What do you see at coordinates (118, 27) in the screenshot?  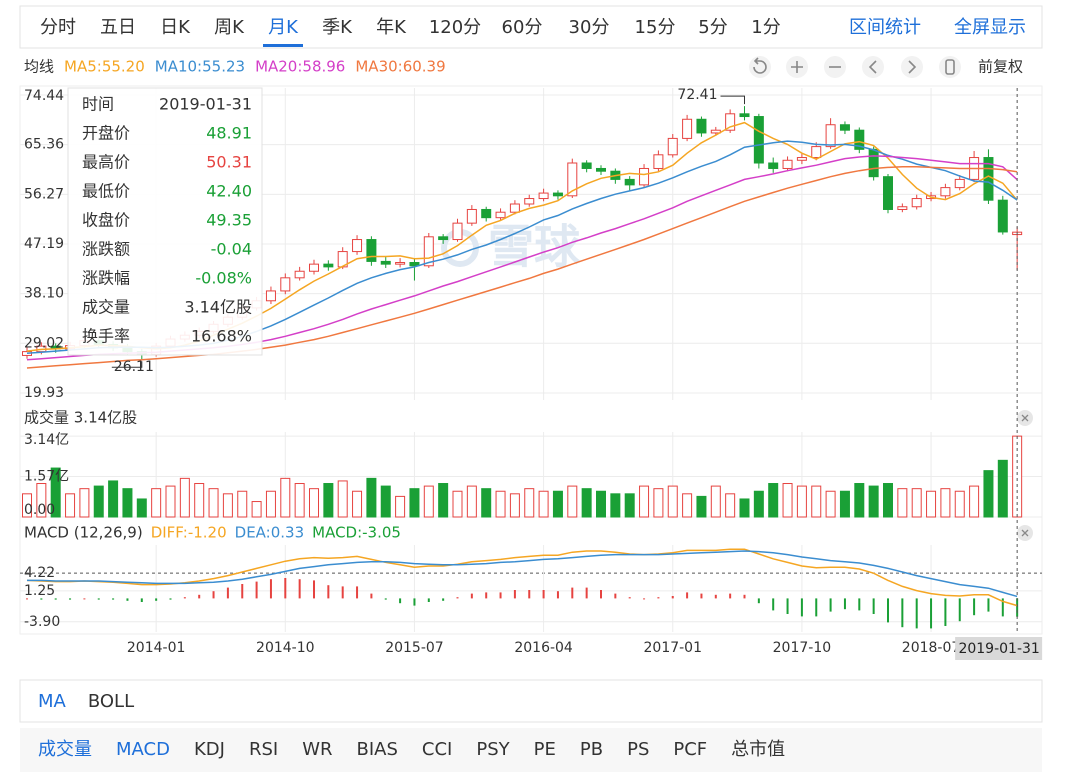 I see `tab: 五日` at bounding box center [118, 27].